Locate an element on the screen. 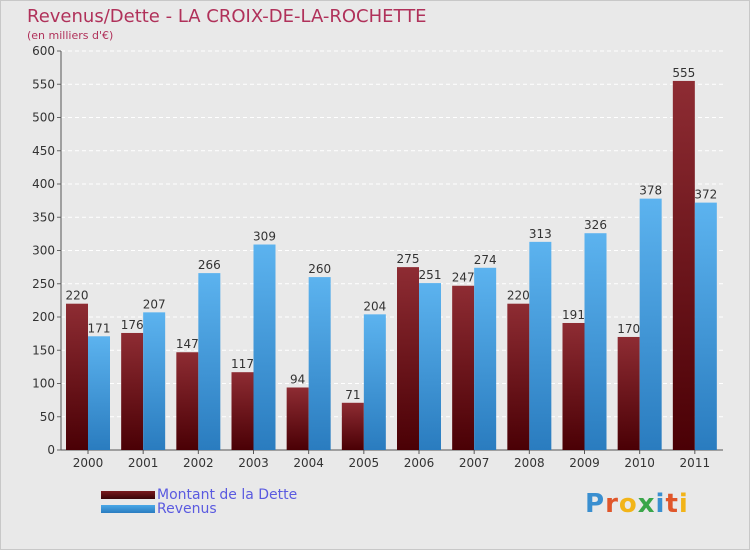 The height and width of the screenshot is (550, 750). data-label: 176 is located at coordinates (132, 325).